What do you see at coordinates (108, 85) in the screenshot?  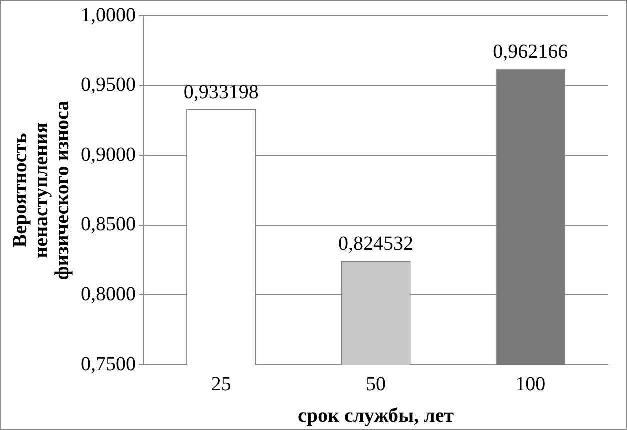 I see `y-tick-label: 0,9500` at bounding box center [108, 85].